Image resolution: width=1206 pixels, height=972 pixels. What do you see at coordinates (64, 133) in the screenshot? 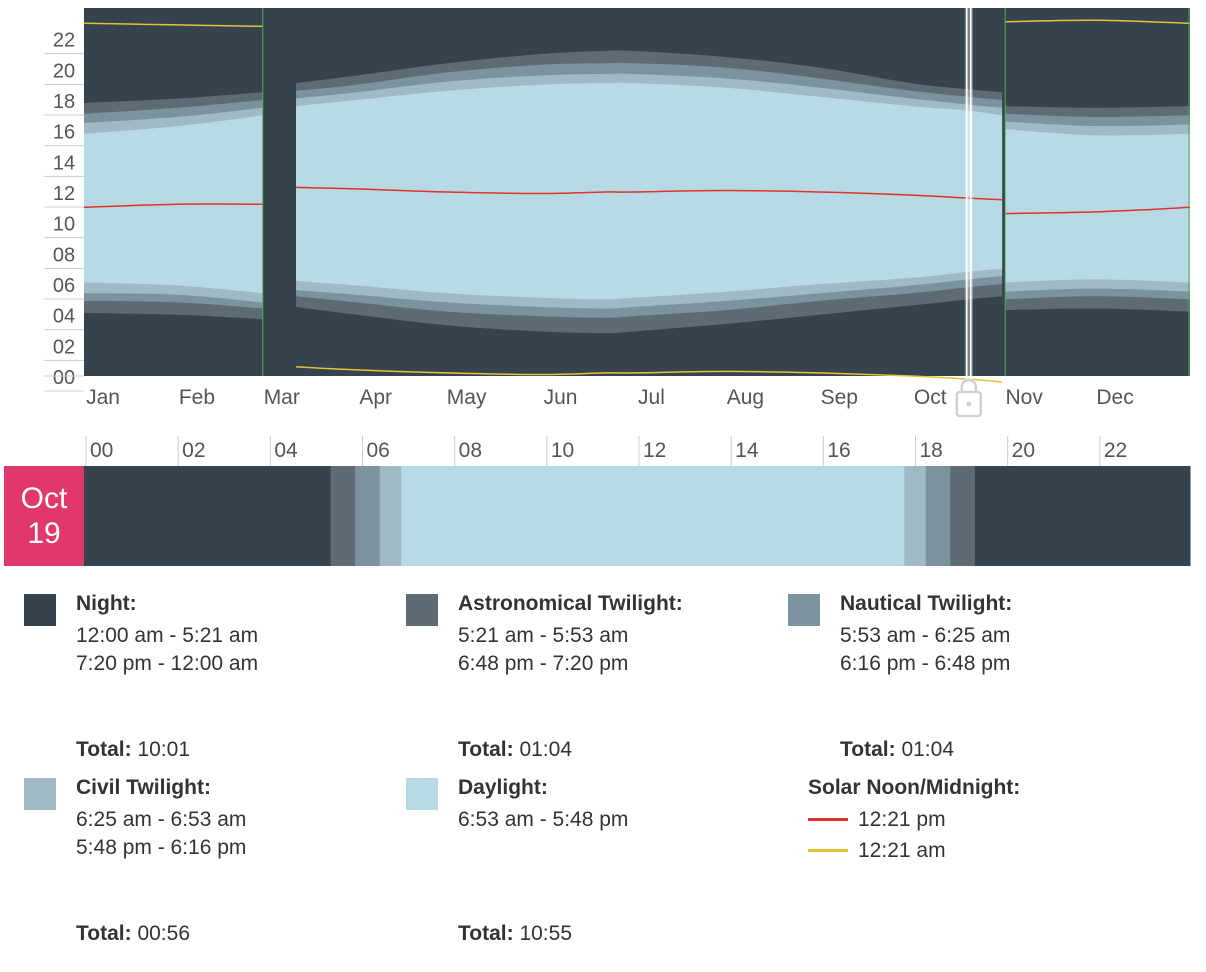
I see `y-tick-label-16: 16` at bounding box center [64, 133].